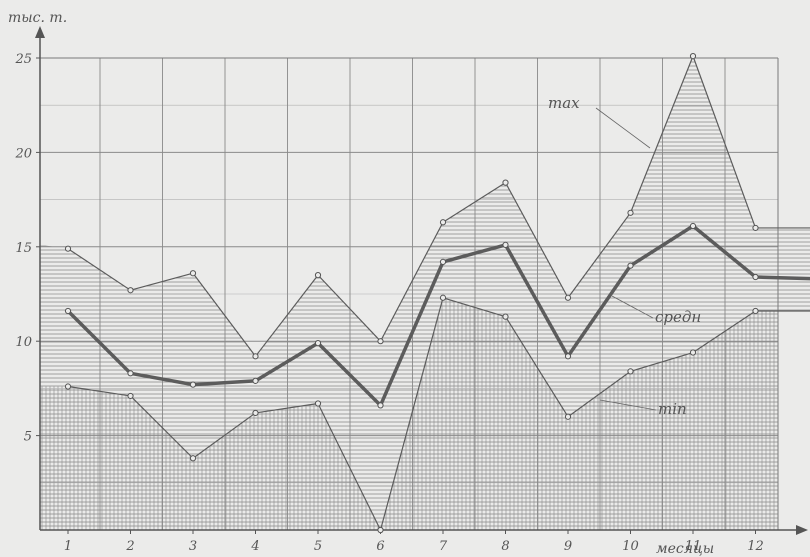 Image resolution: width=810 pixels, height=557 pixels. I want to click on series-label-max-leader, so click(623, 128).